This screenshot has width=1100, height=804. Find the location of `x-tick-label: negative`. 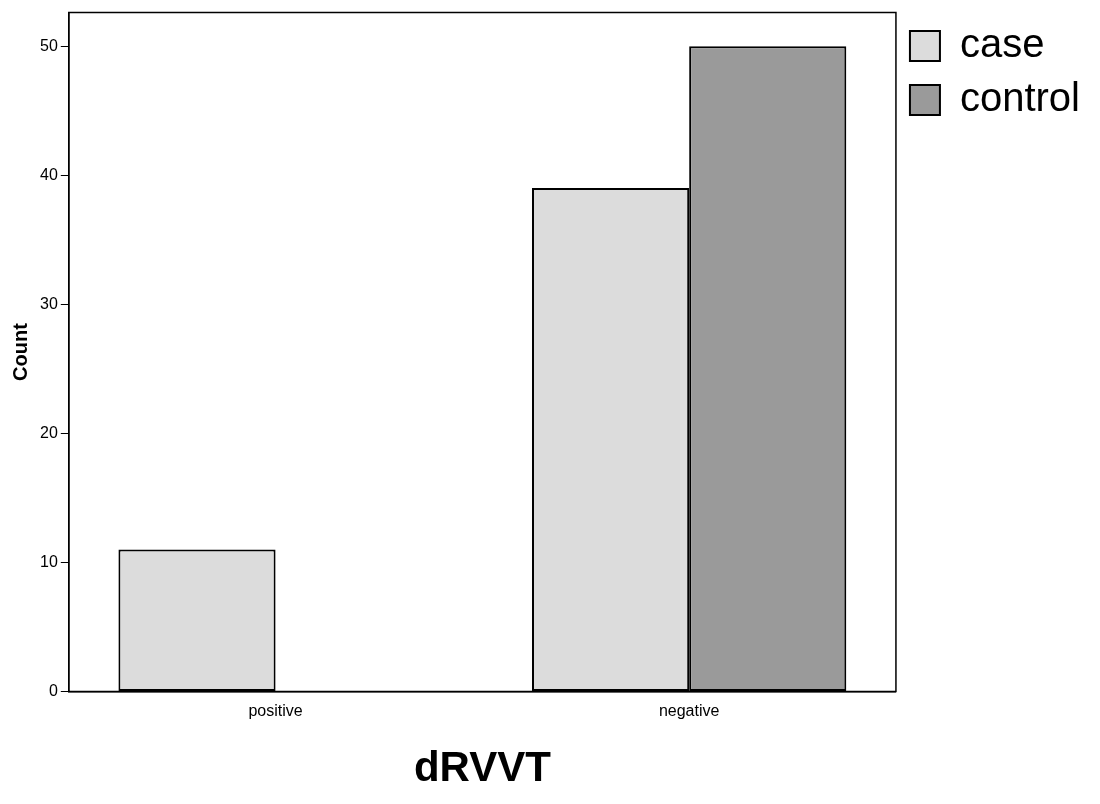

x-tick-label: negative is located at coordinates (689, 711).